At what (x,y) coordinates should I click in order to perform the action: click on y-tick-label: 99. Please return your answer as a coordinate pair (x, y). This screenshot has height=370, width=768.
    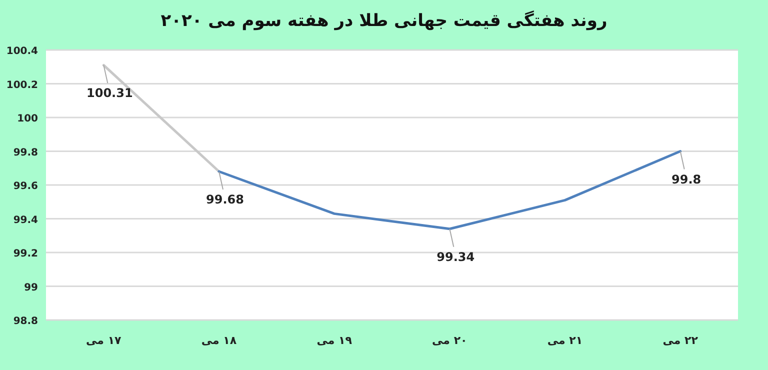
    Looking at the image, I should click on (31, 288).